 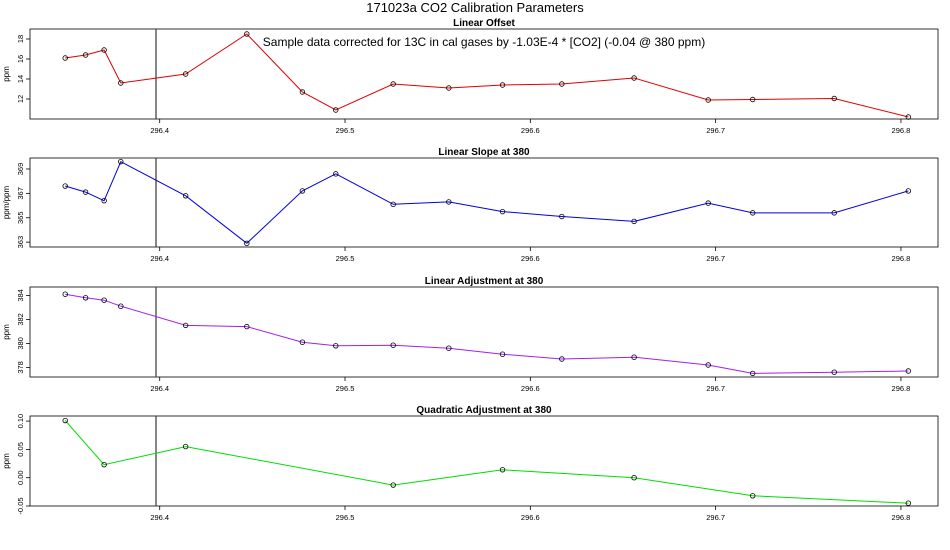 I want to click on panel-title: Quadratic Adjustment at 380, so click(x=484, y=410).